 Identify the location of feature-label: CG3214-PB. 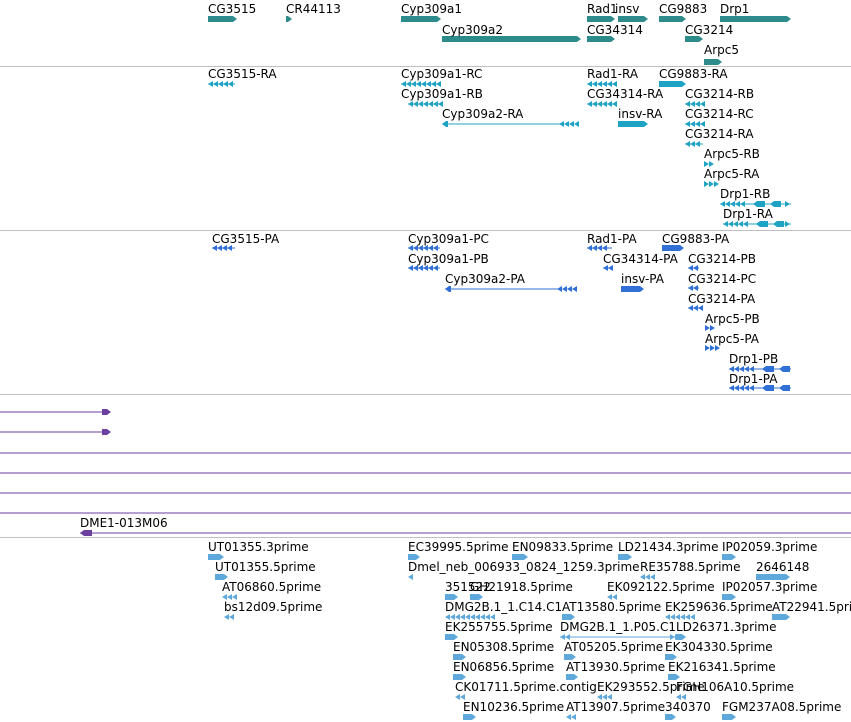
(722, 259).